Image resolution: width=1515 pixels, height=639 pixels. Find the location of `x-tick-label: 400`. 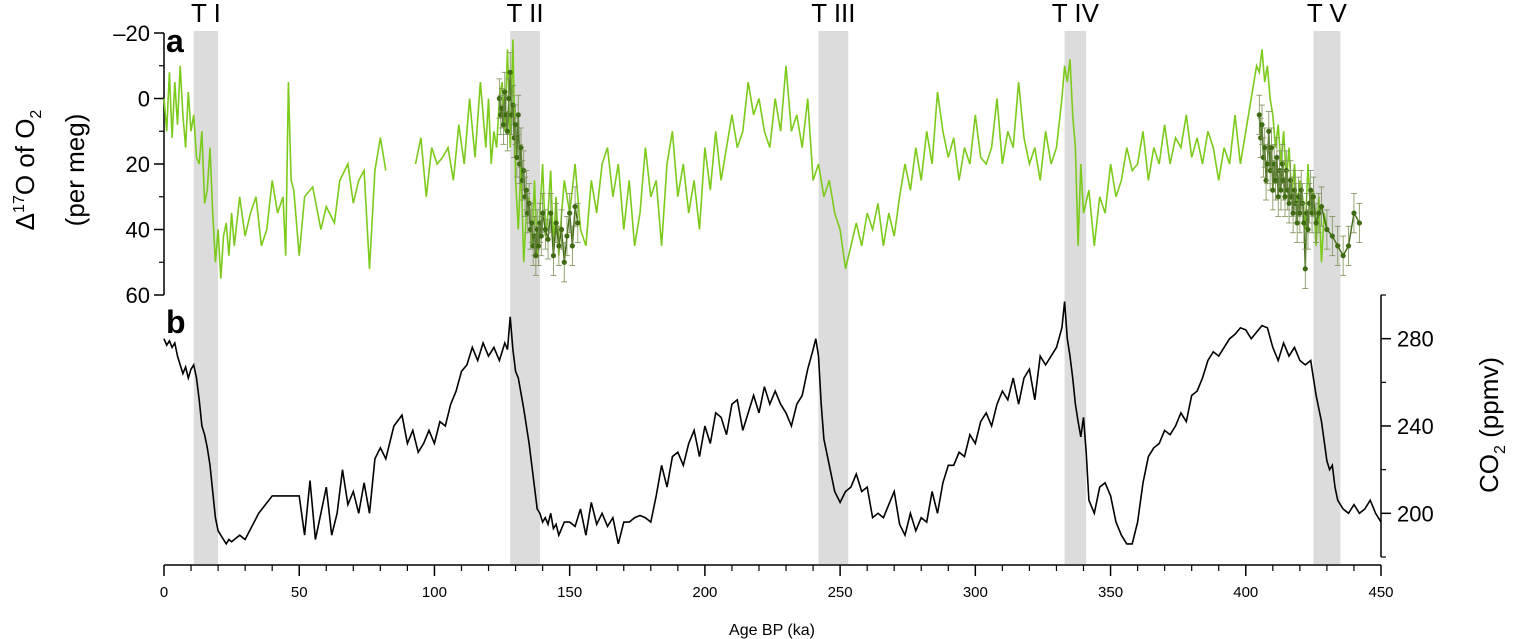

x-tick-label: 400 is located at coordinates (1245, 592).